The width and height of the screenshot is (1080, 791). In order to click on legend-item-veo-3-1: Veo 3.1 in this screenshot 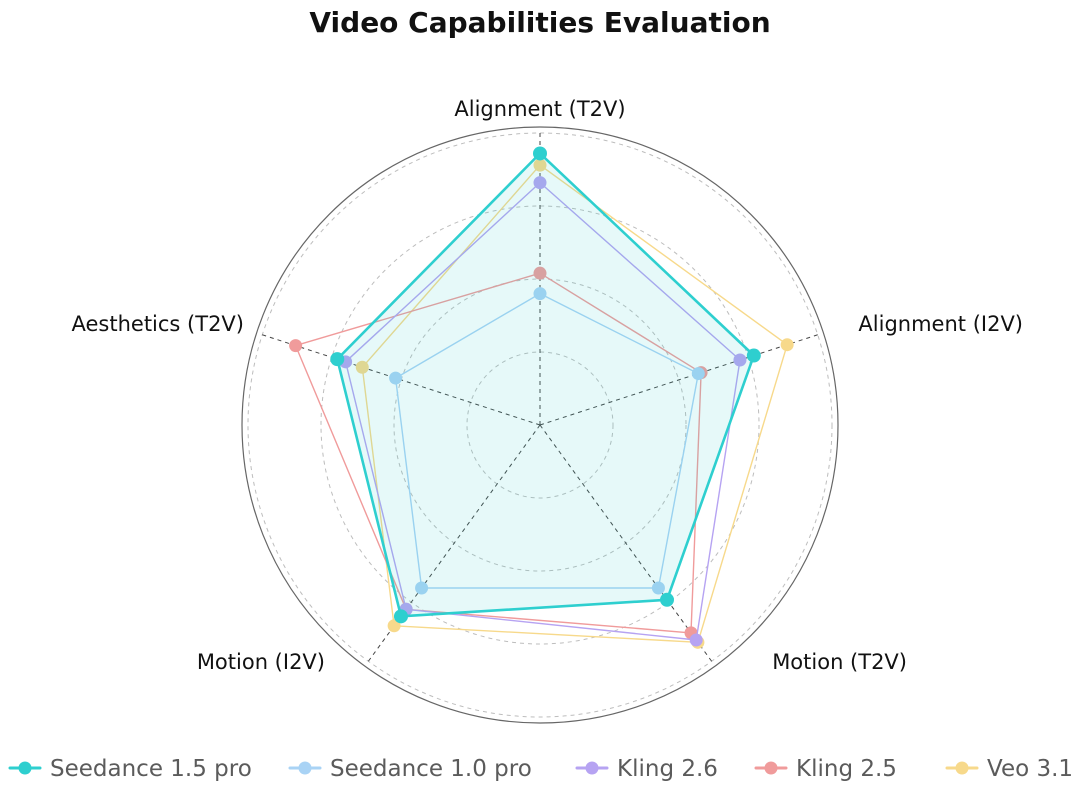, I will do `click(1009, 769)`.